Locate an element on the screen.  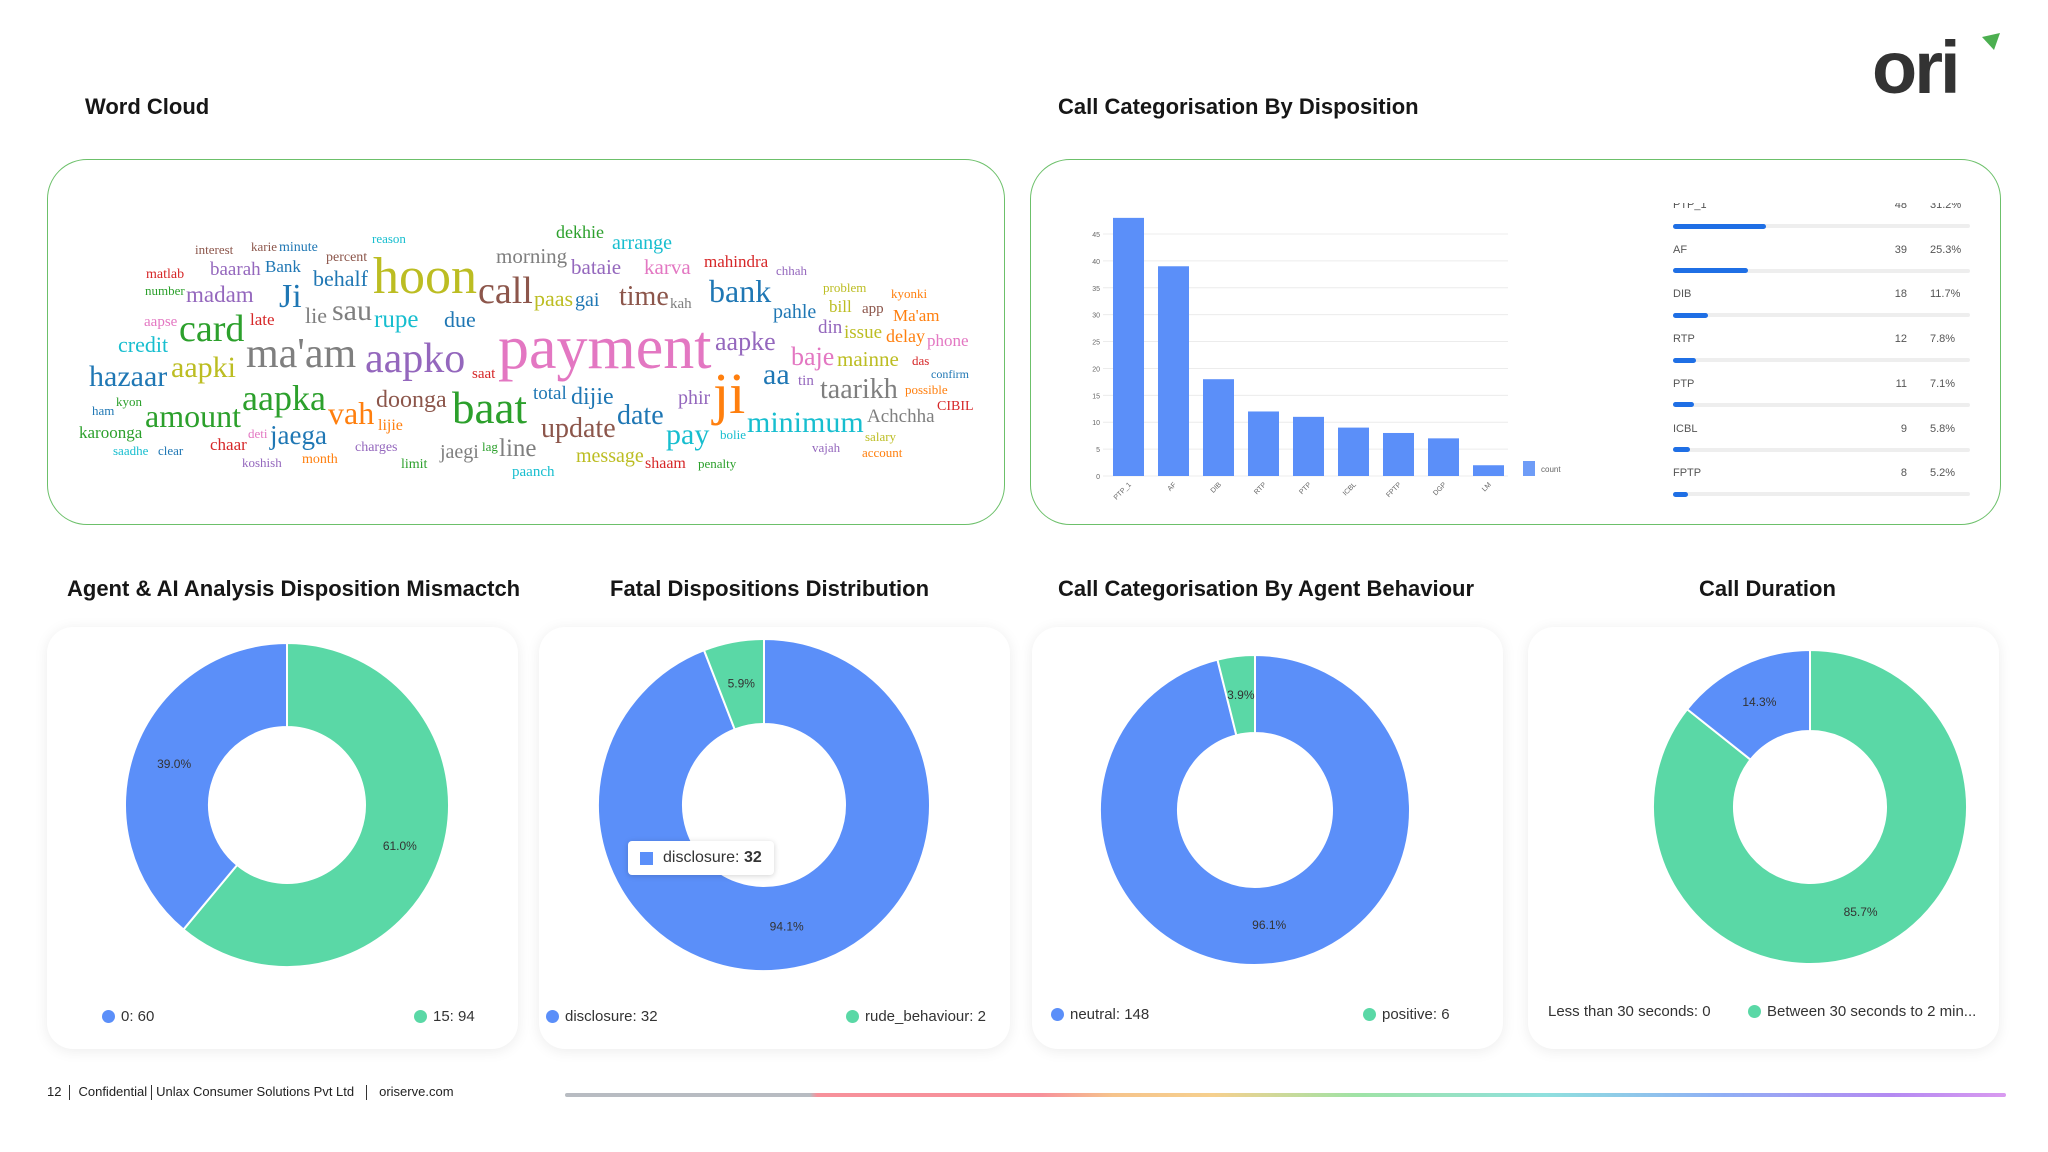
row-label: FPTP is located at coordinates (1687, 473).